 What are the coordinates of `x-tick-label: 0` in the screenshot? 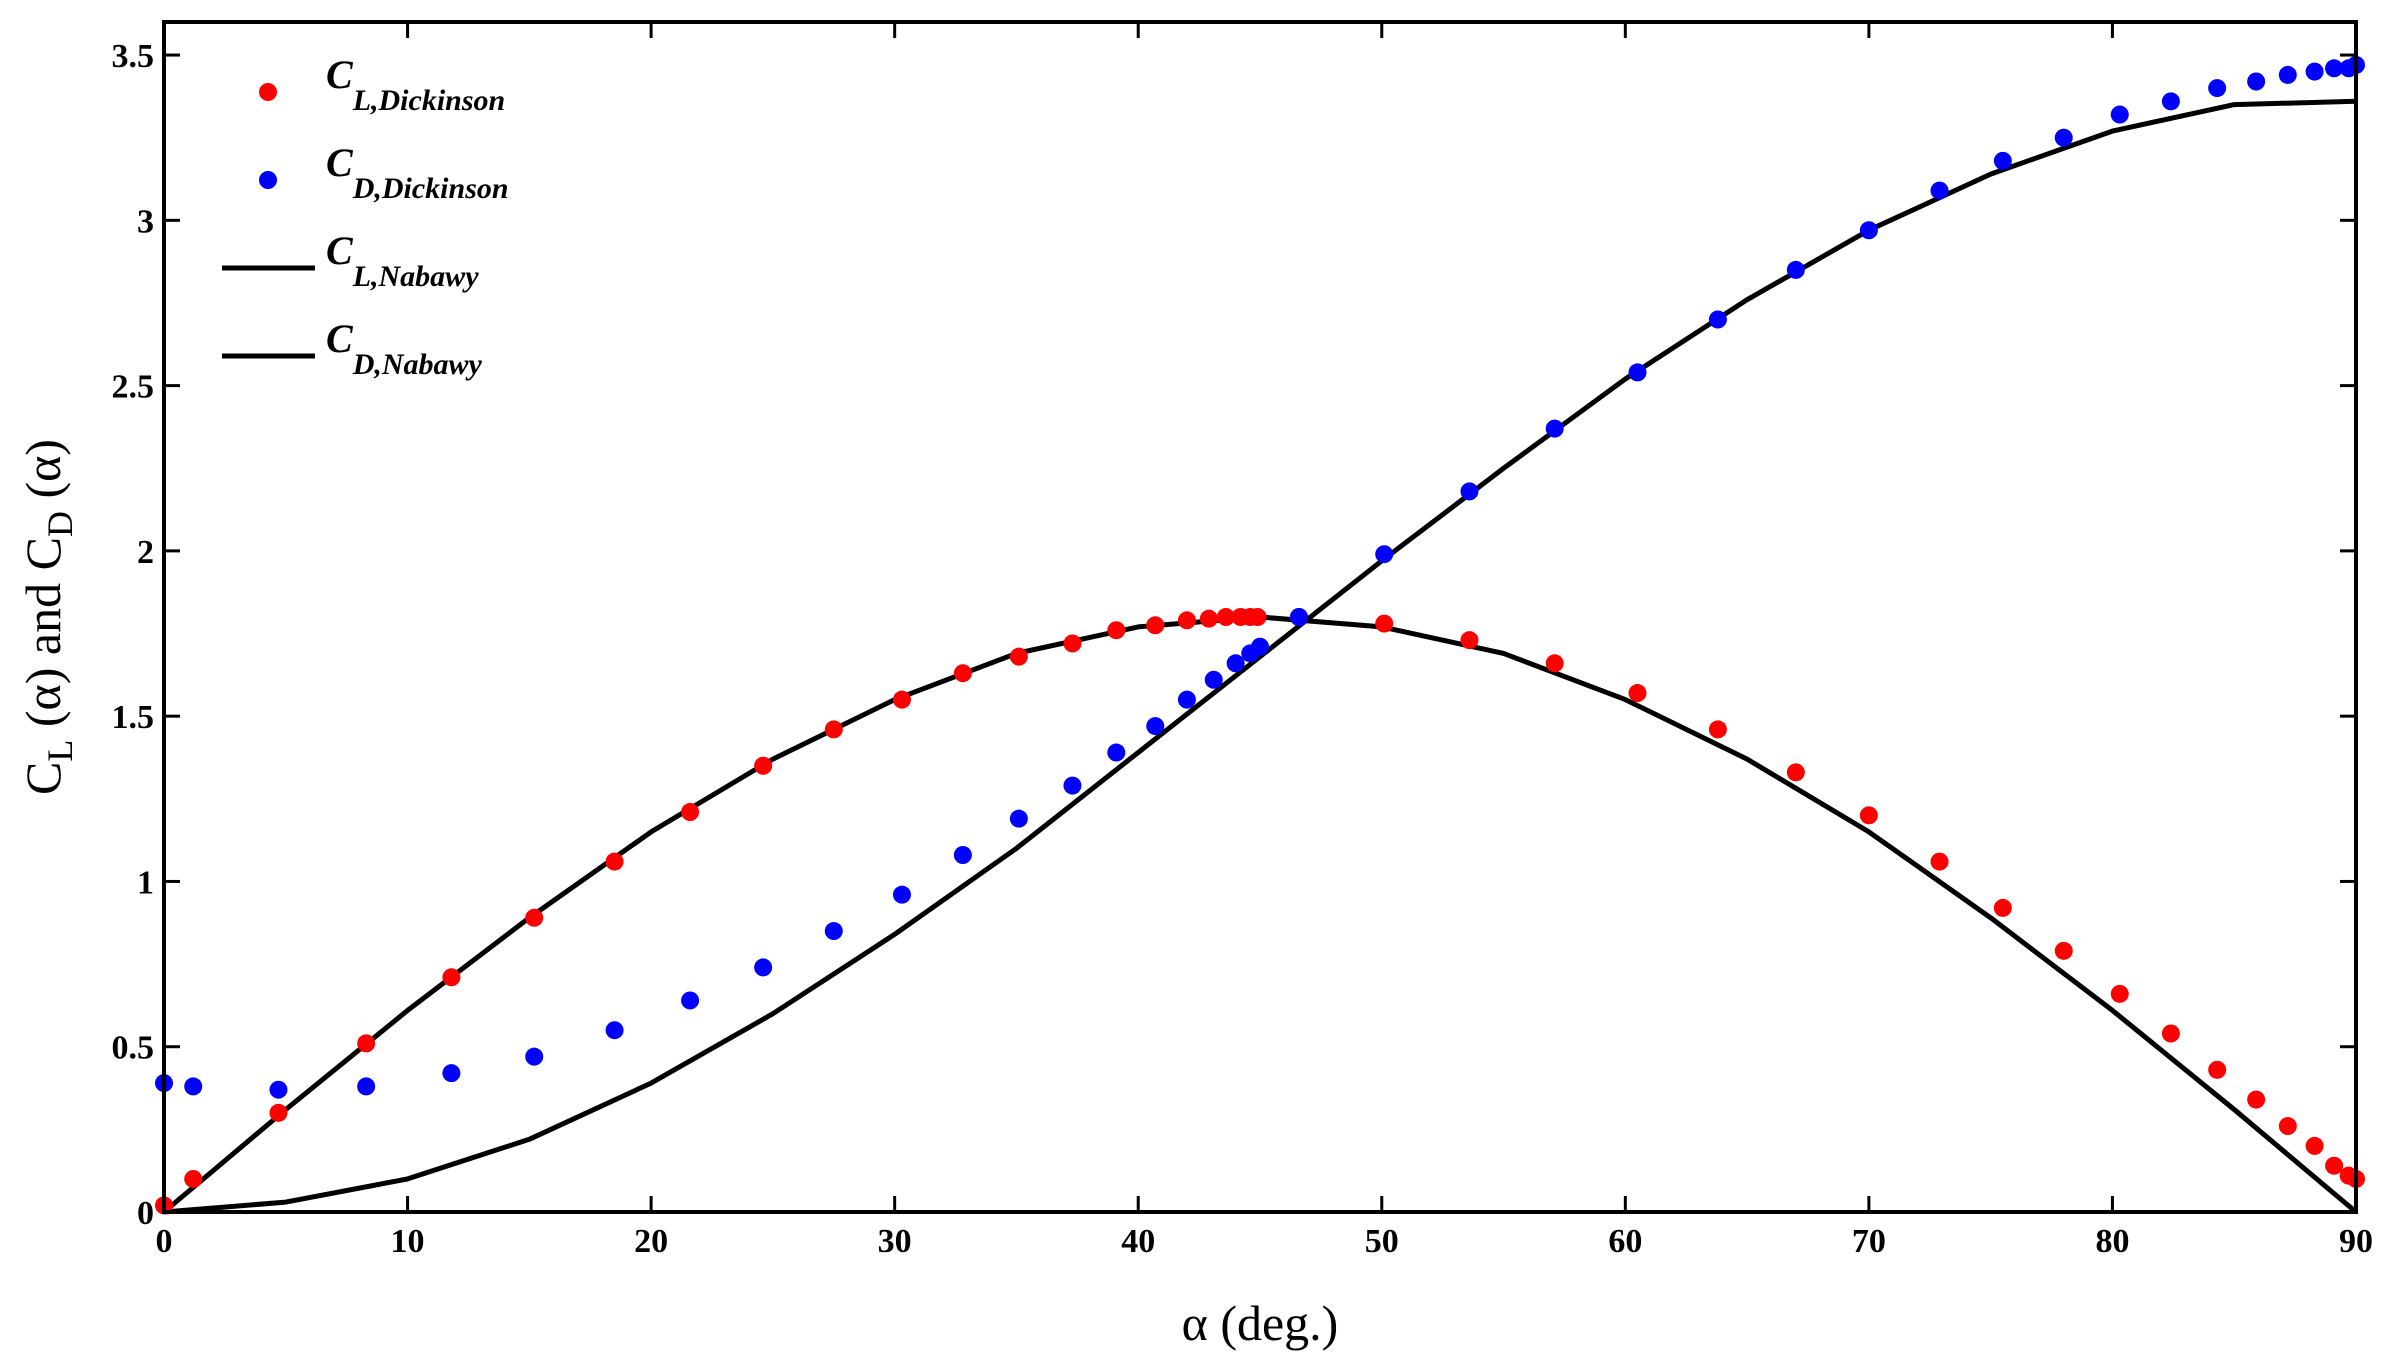 It's located at (164, 1241).